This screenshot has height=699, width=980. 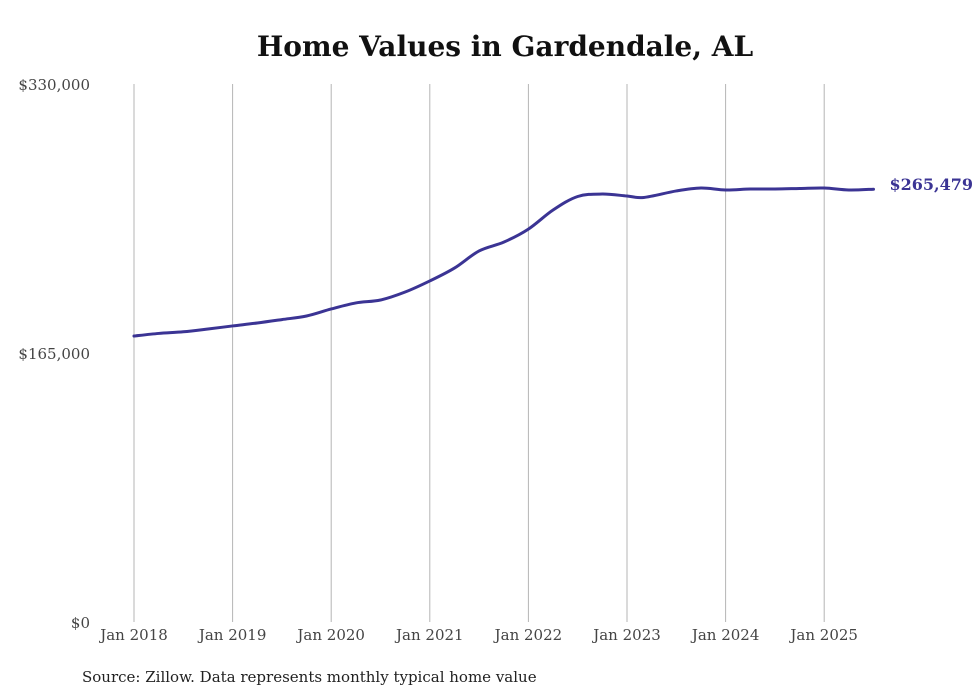 What do you see at coordinates (528, 635) in the screenshot?
I see `x-tick-label: Jan 2022` at bounding box center [528, 635].